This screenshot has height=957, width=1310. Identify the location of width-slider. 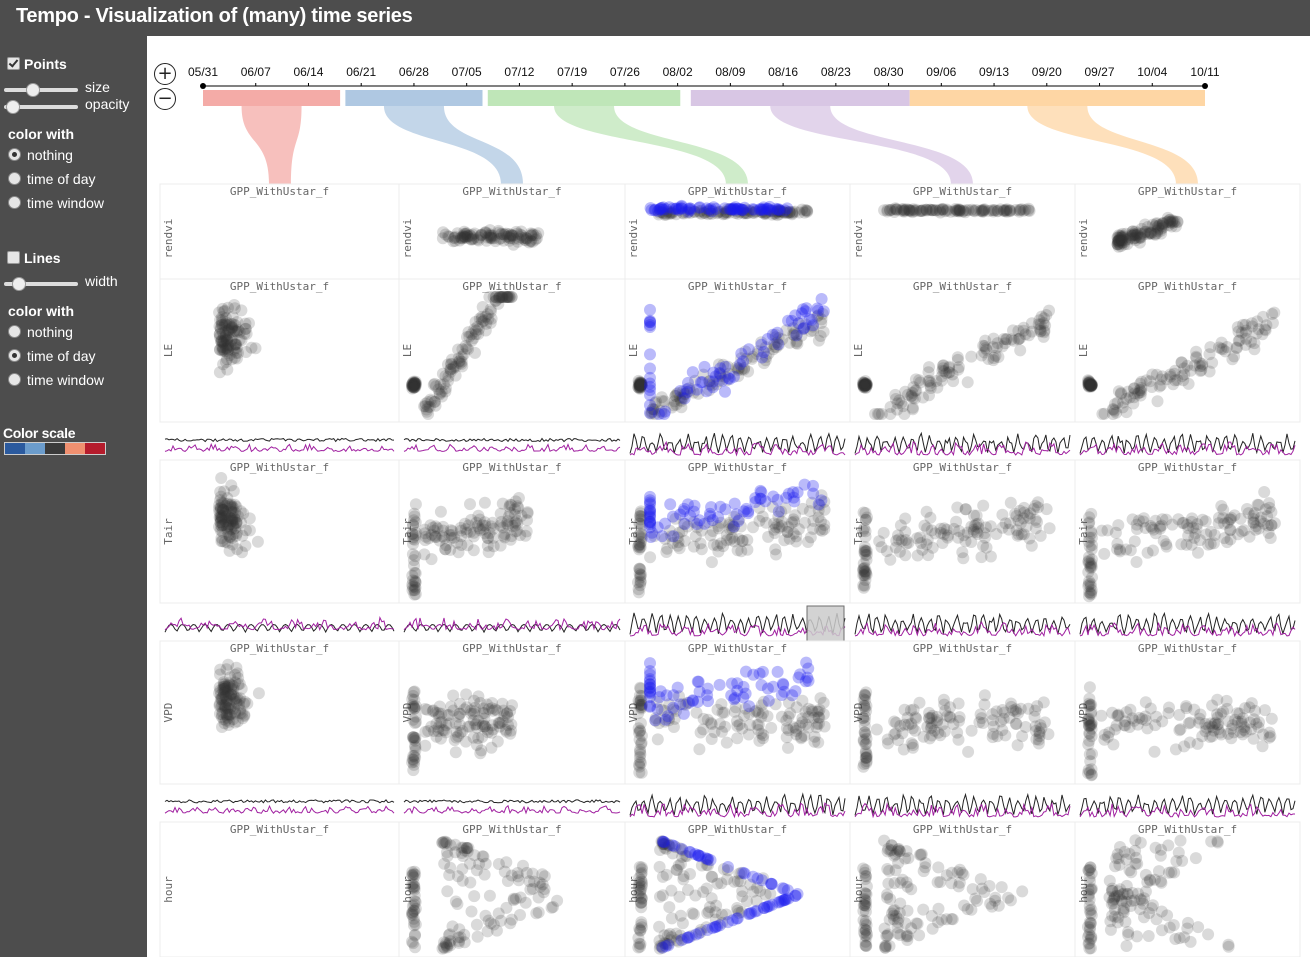
(41, 284).